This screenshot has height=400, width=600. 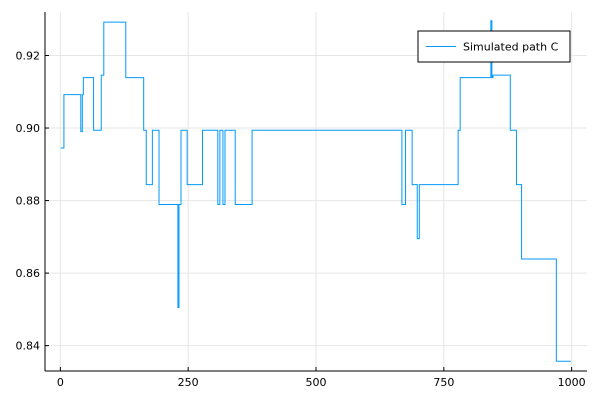 What do you see at coordinates (28, 201) in the screenshot?
I see `y-tick-label: 0.88` at bounding box center [28, 201].